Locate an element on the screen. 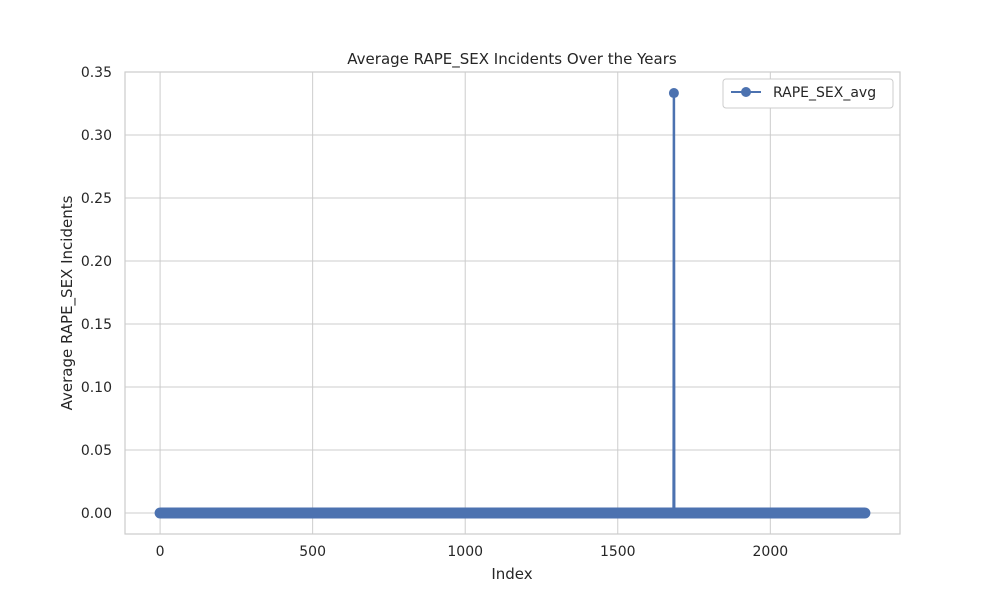 The height and width of the screenshot is (600, 1000). y-tick-label: 0.10 is located at coordinates (96, 388).